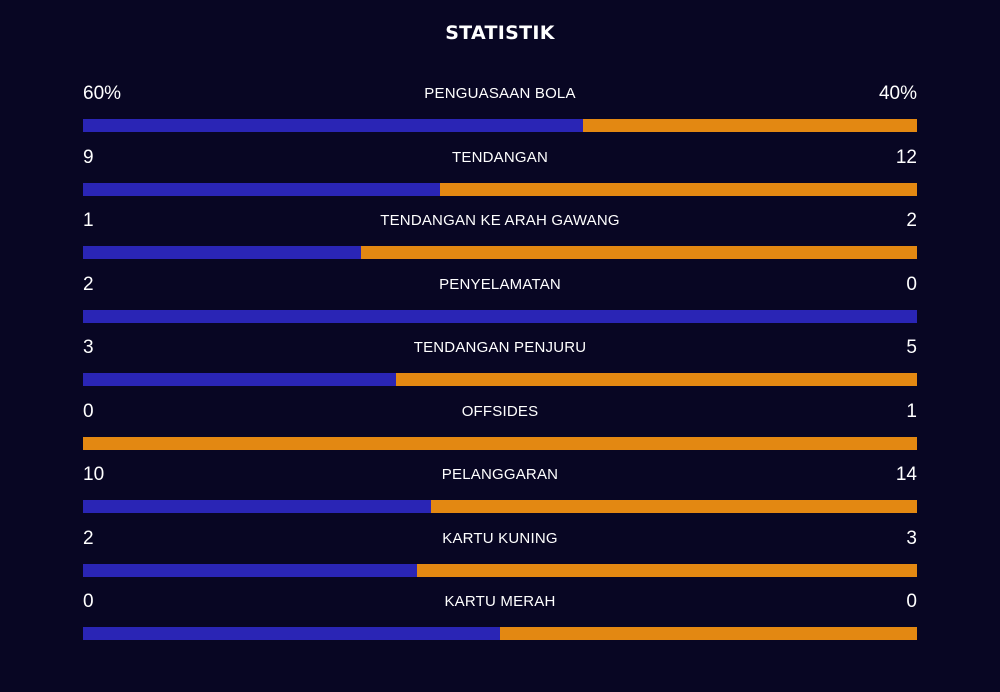  Describe the element at coordinates (88, 157) in the screenshot. I see `home-value: 9` at that location.